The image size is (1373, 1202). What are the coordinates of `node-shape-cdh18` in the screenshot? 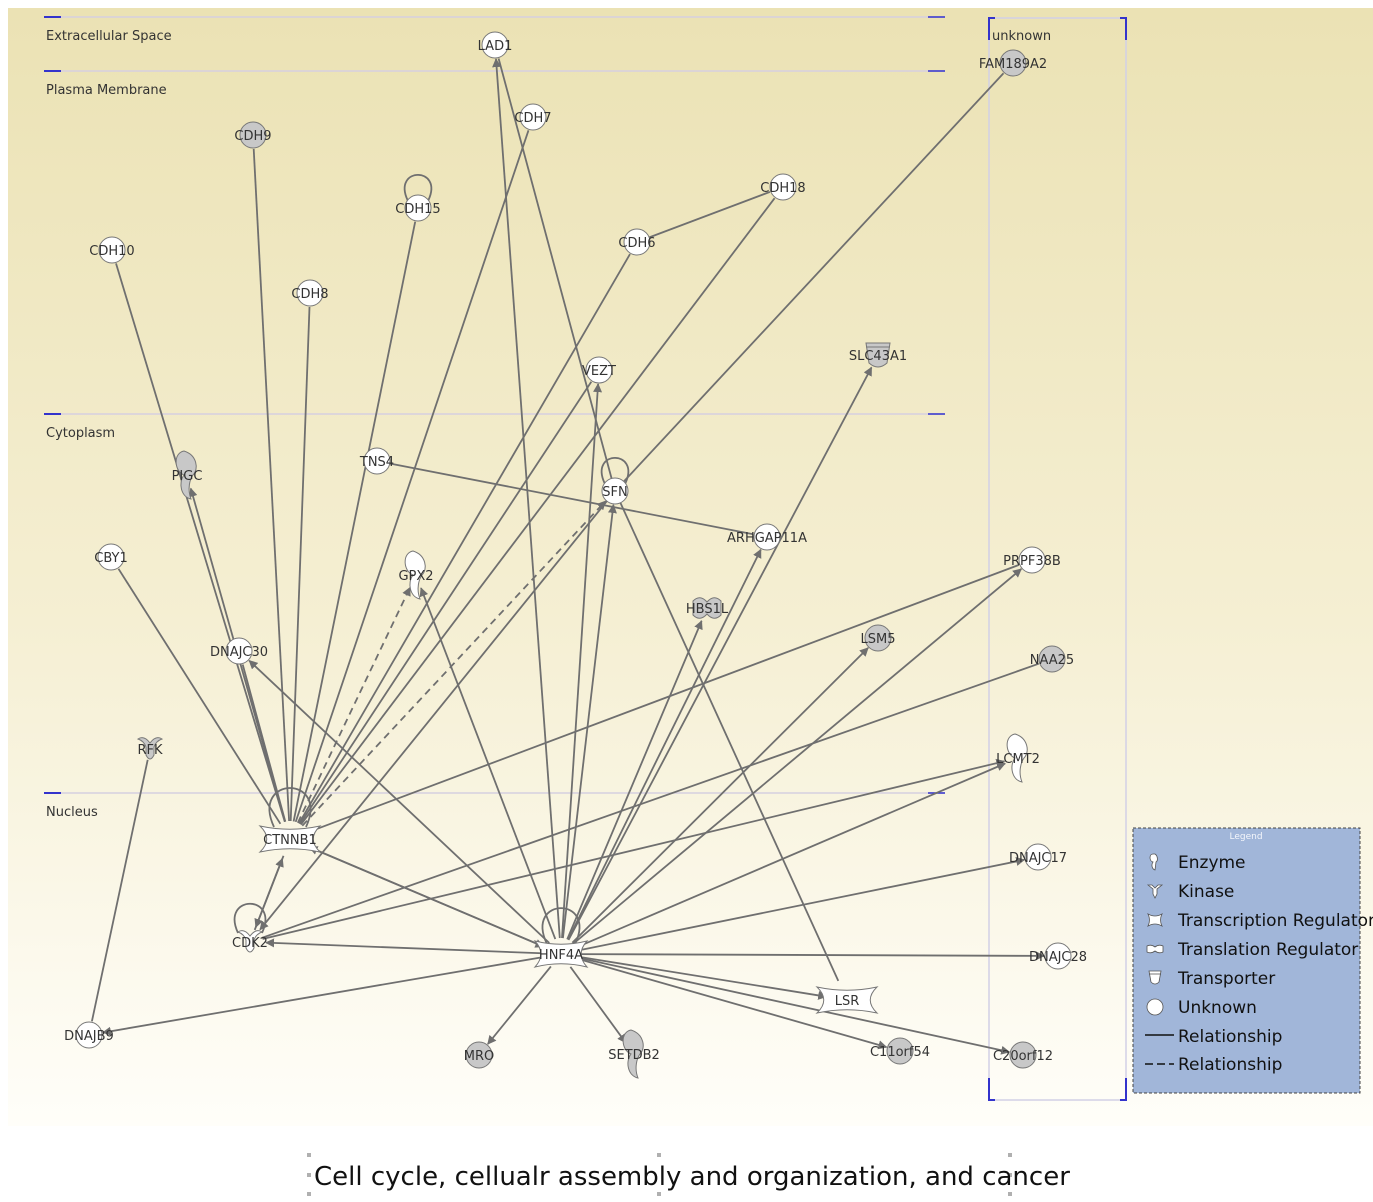 It's located at (783, 187).